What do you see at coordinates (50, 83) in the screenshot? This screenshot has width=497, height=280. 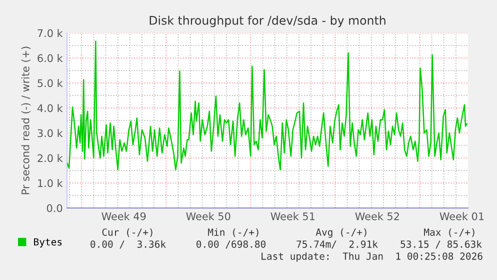 I see `y-tick-label: 5.0 k` at bounding box center [50, 83].